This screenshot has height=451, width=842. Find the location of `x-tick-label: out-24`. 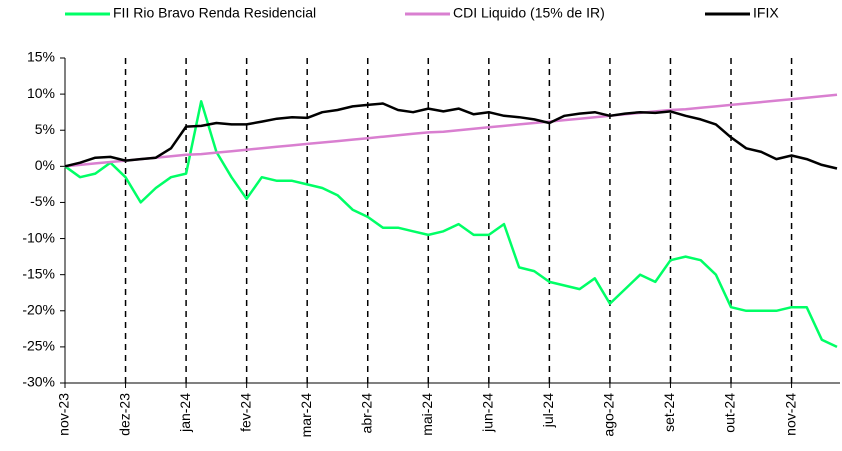

x-tick-label: out-24 is located at coordinates (730, 413).